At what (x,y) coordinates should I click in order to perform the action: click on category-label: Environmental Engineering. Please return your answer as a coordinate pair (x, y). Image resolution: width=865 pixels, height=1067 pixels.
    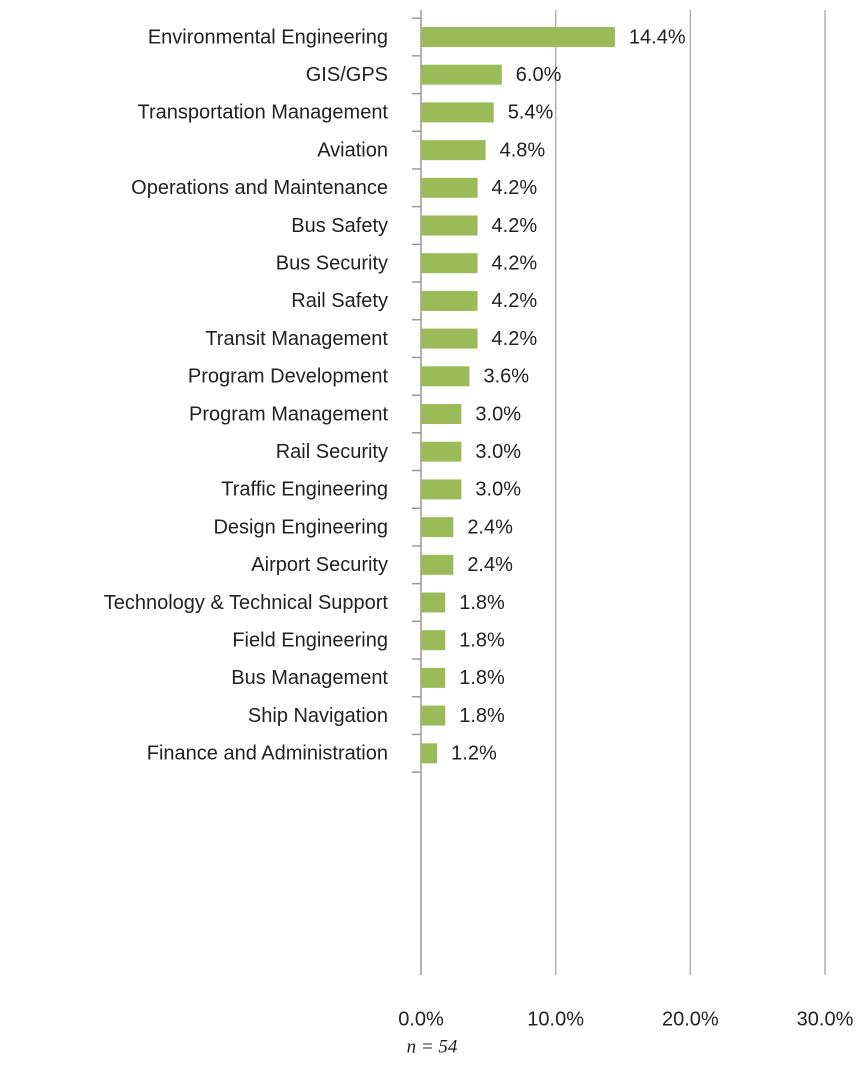
    Looking at the image, I should click on (268, 37).